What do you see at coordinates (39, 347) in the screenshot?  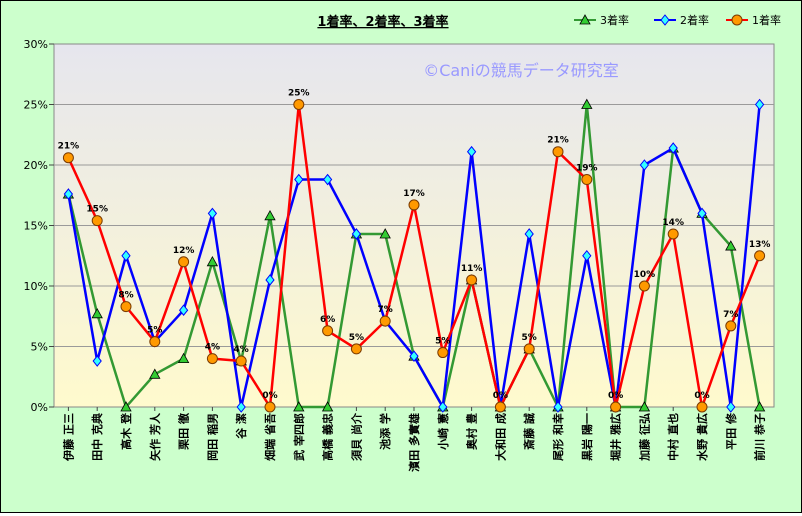 I see `y-tick-label: 5%` at bounding box center [39, 347].